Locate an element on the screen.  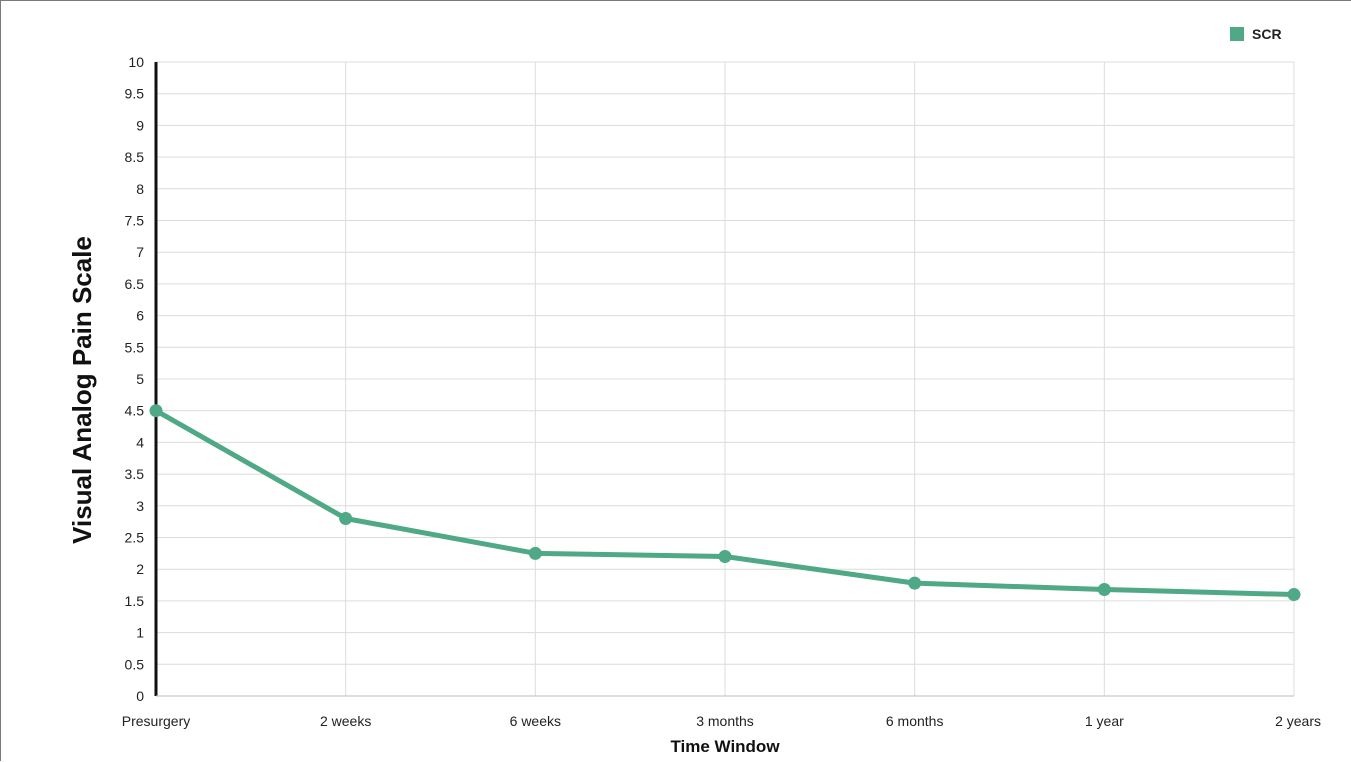
legend-swatch-scr is located at coordinates (1237, 34).